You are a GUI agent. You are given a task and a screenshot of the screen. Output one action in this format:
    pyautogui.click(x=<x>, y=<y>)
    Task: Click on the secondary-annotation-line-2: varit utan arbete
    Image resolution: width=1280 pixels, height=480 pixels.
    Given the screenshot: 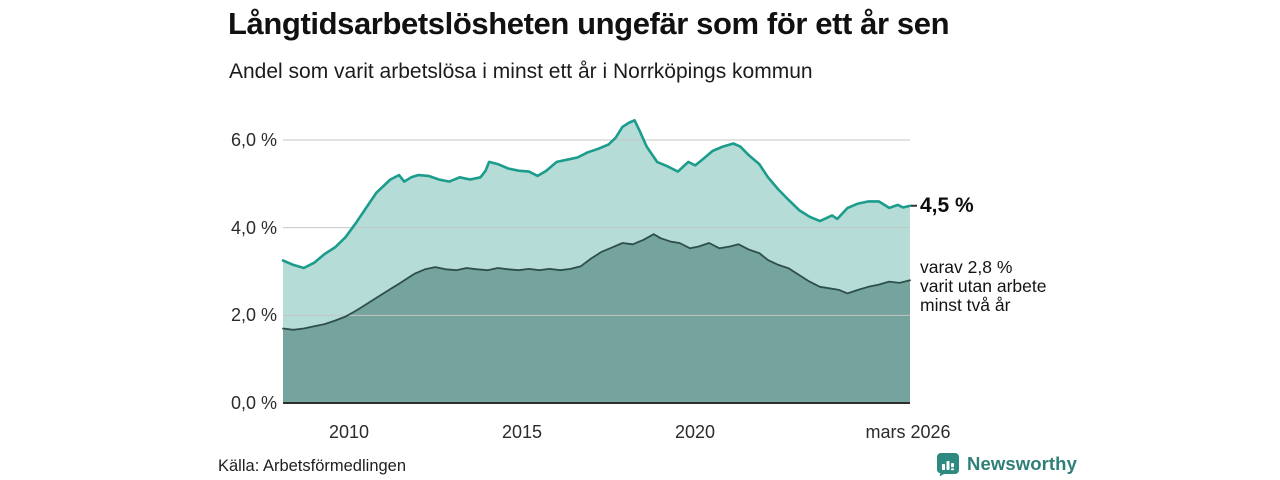 What is the action you would take?
    pyautogui.click(x=983, y=285)
    